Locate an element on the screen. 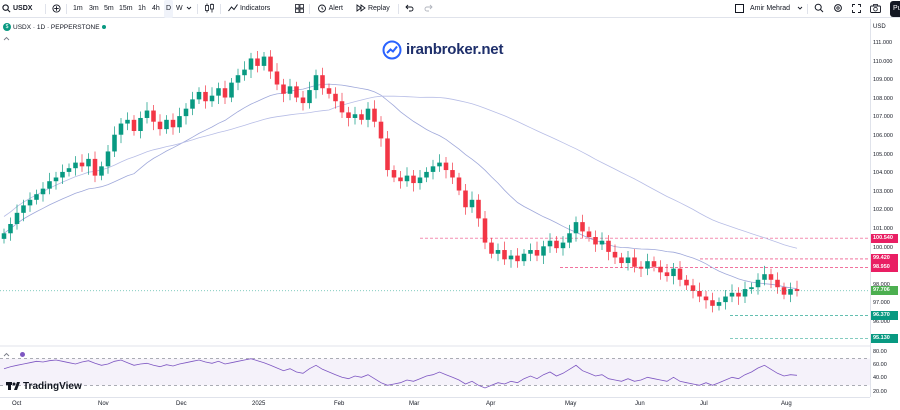  indicators-button: Indicators is located at coordinates (249, 9).